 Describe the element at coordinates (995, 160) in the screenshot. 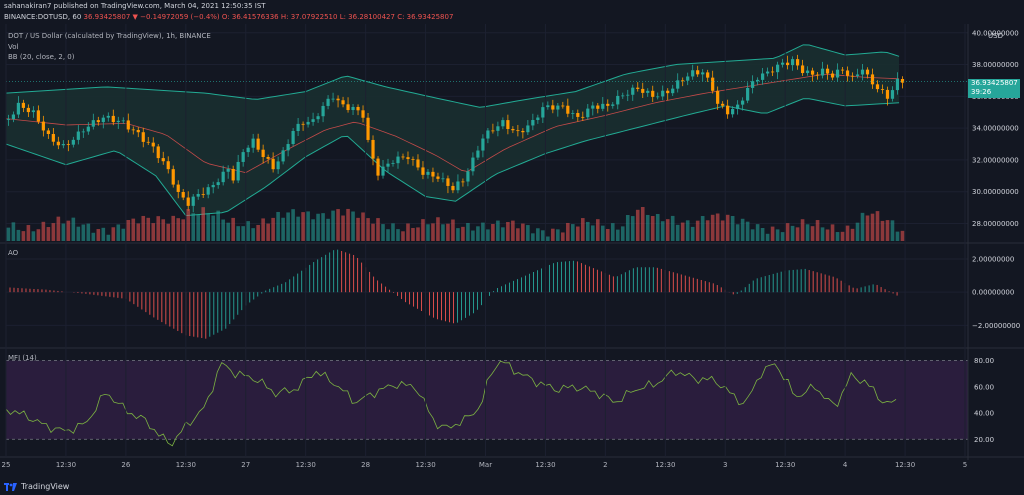

I see `y-tick-label: 32.00000000` at that location.